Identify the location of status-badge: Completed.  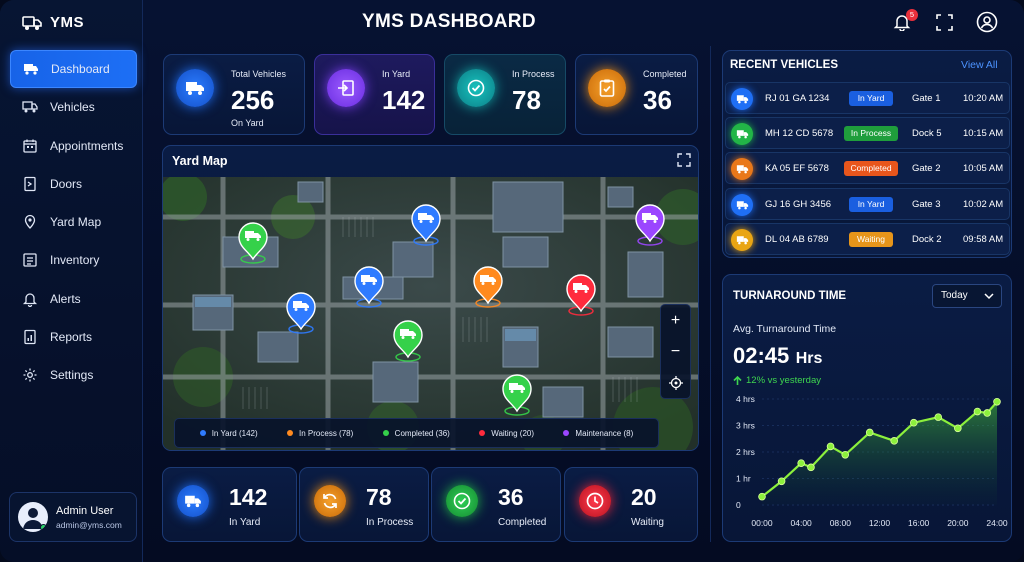
(871, 169).